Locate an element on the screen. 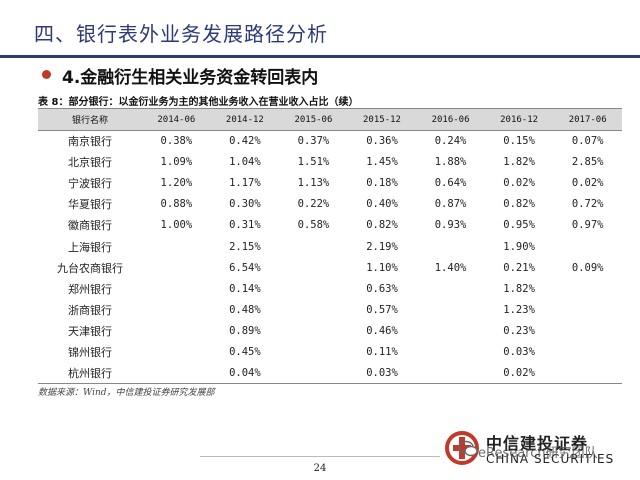 Image resolution: width=640 pixels, height=480 pixels. ratio-cell: 0.87% is located at coordinates (450, 204).